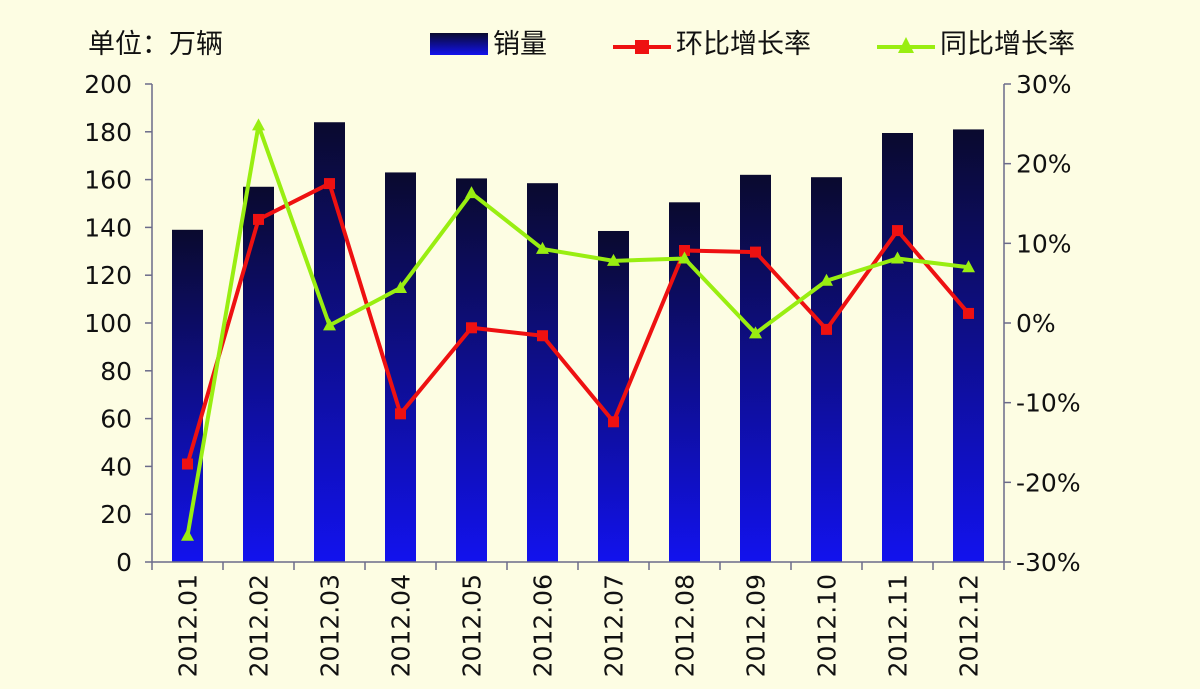  Describe the element at coordinates (542, 247) in the screenshot. I see `yoy-point-2012.06` at that location.